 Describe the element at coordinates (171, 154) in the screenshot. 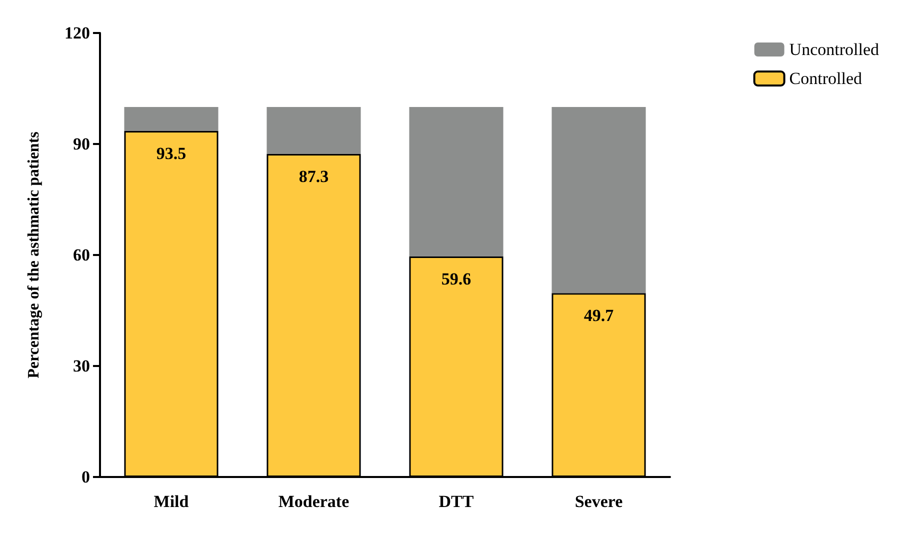

I see `data-label: 93.5` at that location.